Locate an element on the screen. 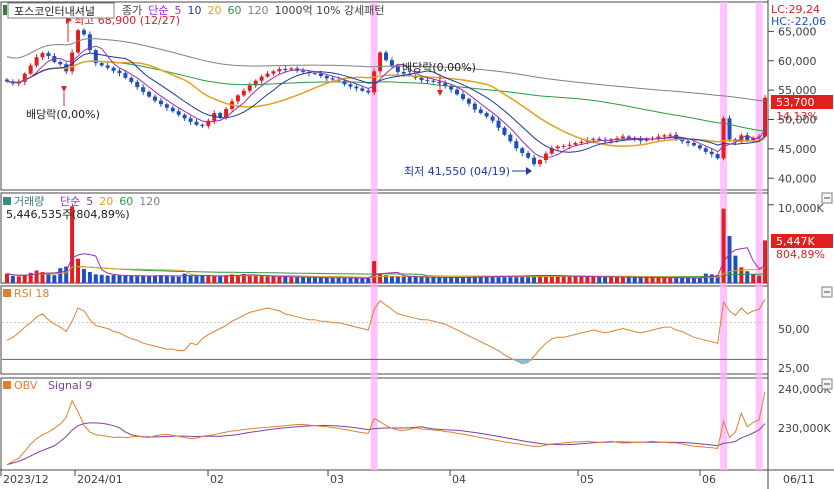 The height and width of the screenshot is (489, 834). volume-bars is located at coordinates (386, 244).